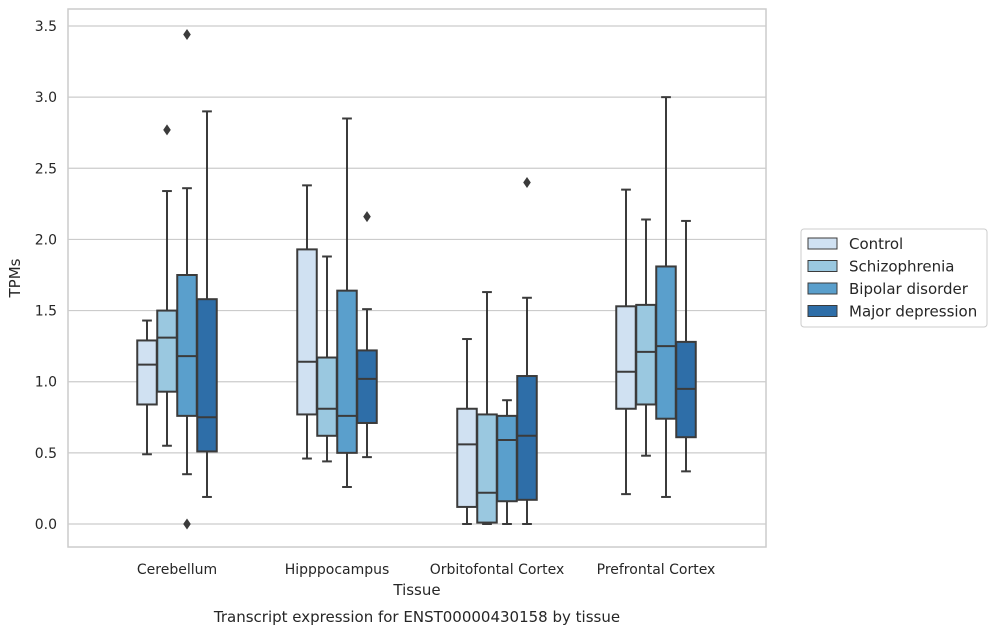 The width and height of the screenshot is (997, 634). Describe the element at coordinates (913, 312) in the screenshot. I see `legend-label: Major depression` at that location.